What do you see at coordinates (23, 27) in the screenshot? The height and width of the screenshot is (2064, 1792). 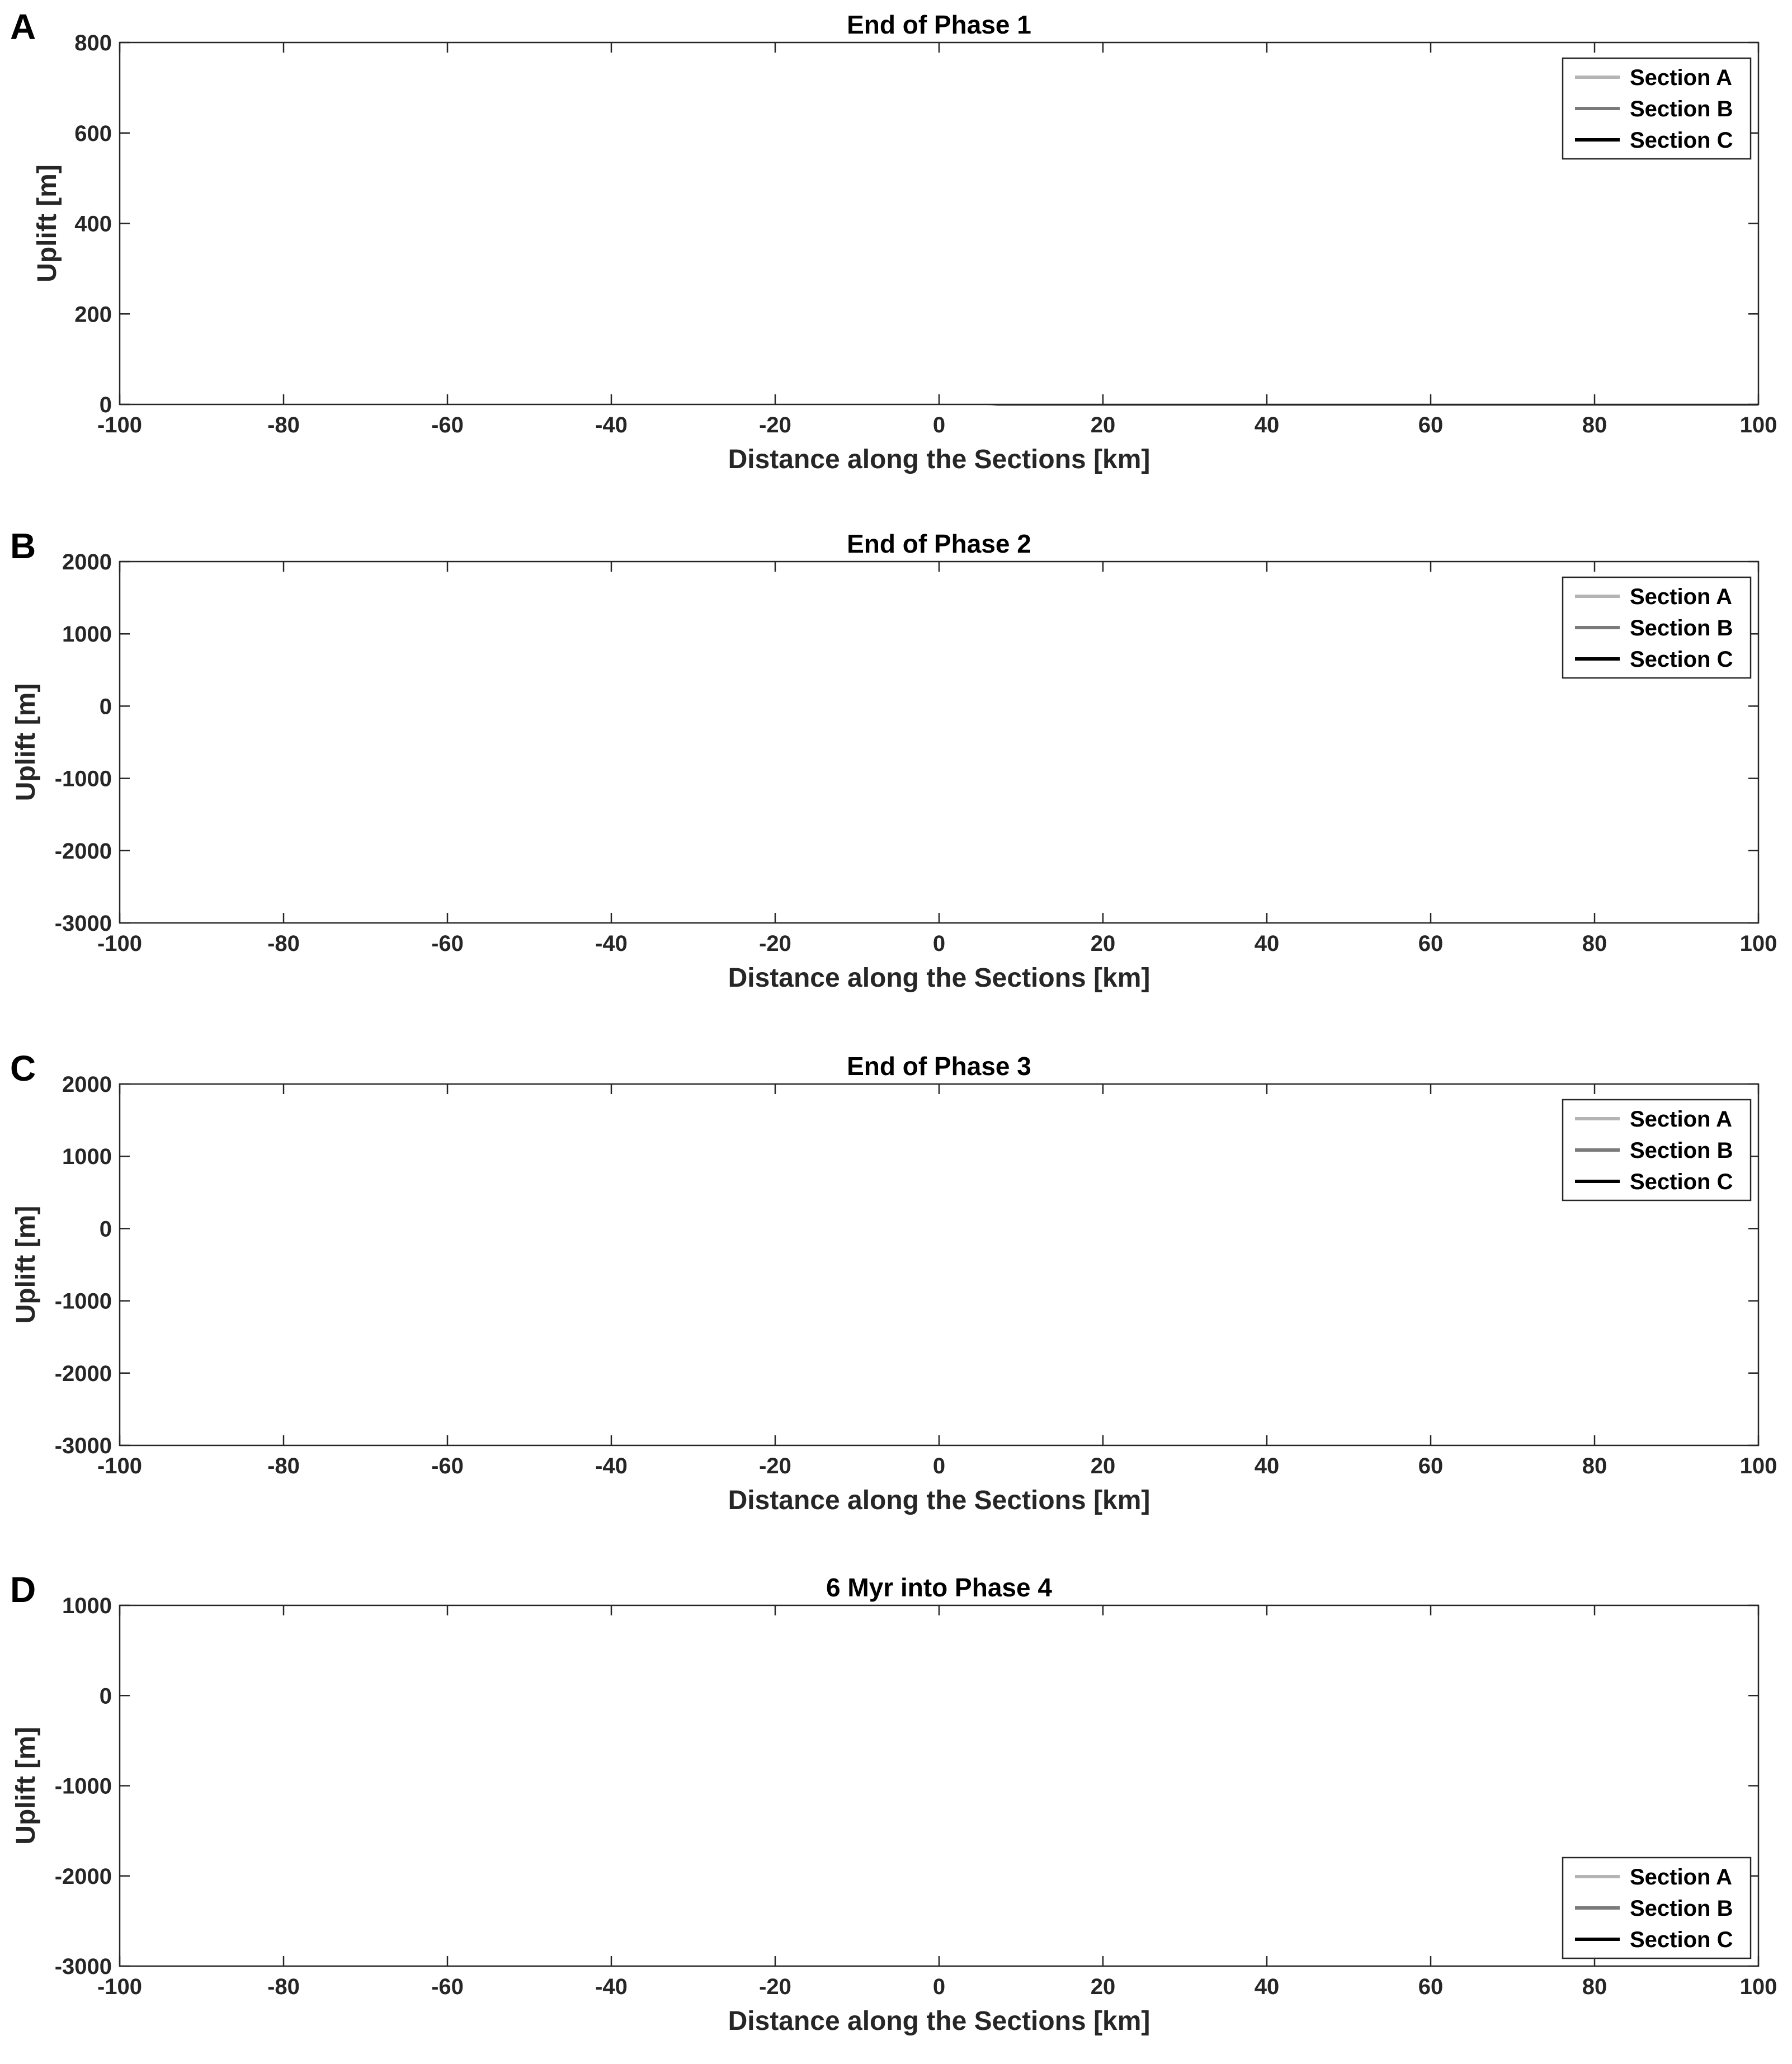 I see `panel-letter: A` at bounding box center [23, 27].